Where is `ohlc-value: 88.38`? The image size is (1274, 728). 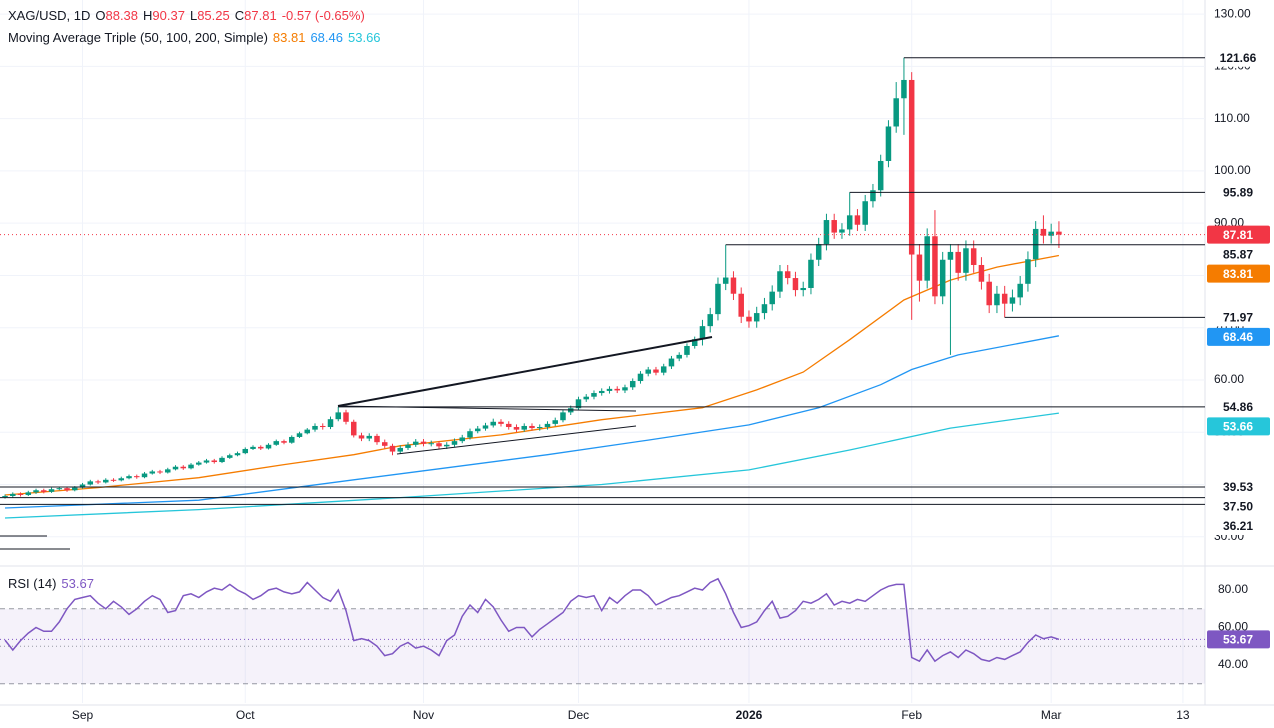
ohlc-value: 88.38 is located at coordinates (122, 15).